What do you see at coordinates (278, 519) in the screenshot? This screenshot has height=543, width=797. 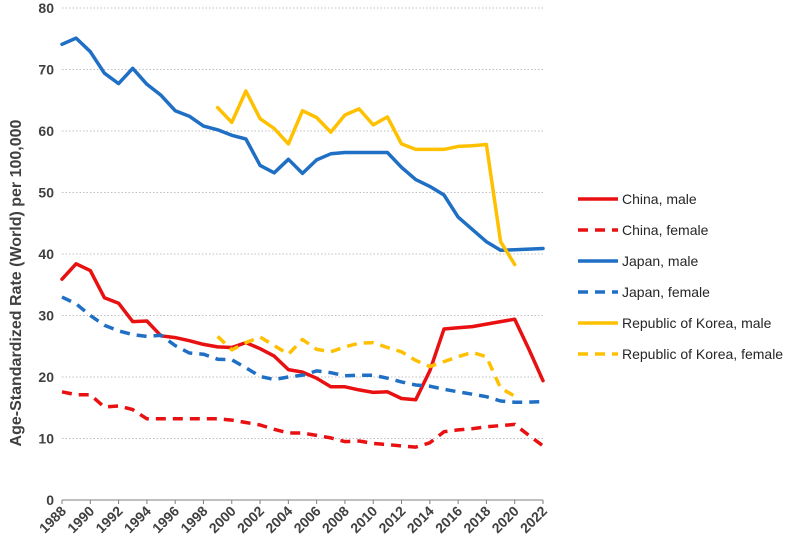 I see `x-tick-label: 2004` at bounding box center [278, 519].